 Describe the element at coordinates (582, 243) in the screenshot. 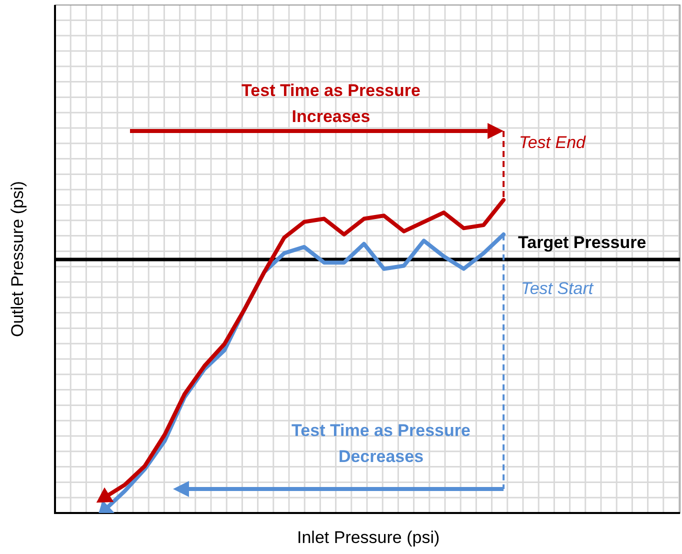

I see `ref-line-label: Target Pressure` at that location.